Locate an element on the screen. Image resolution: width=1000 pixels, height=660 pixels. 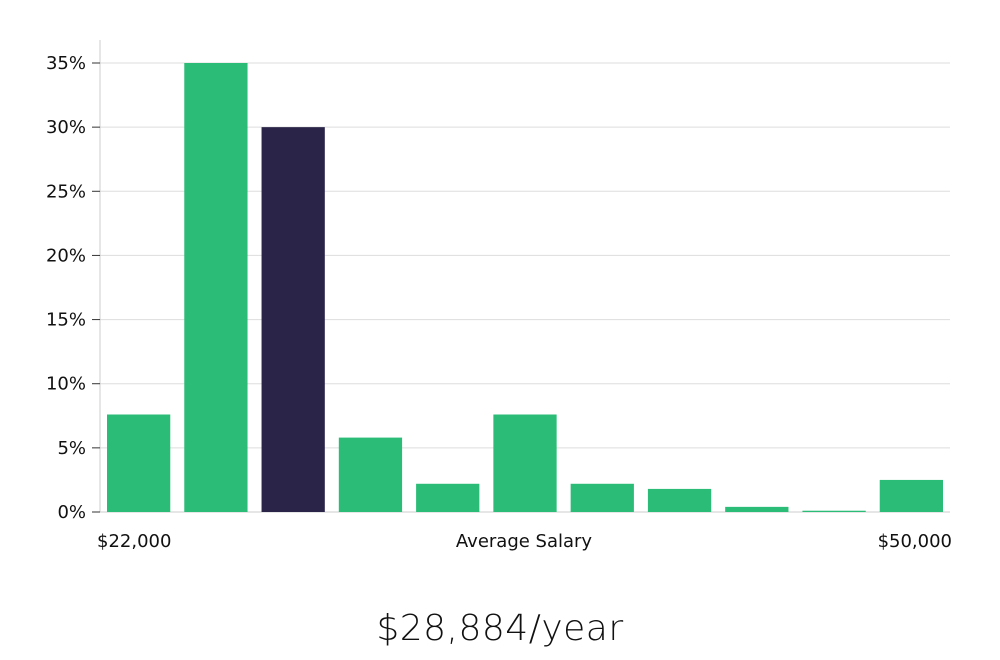
average-salary-value: $28,884/year is located at coordinates (500, 628).